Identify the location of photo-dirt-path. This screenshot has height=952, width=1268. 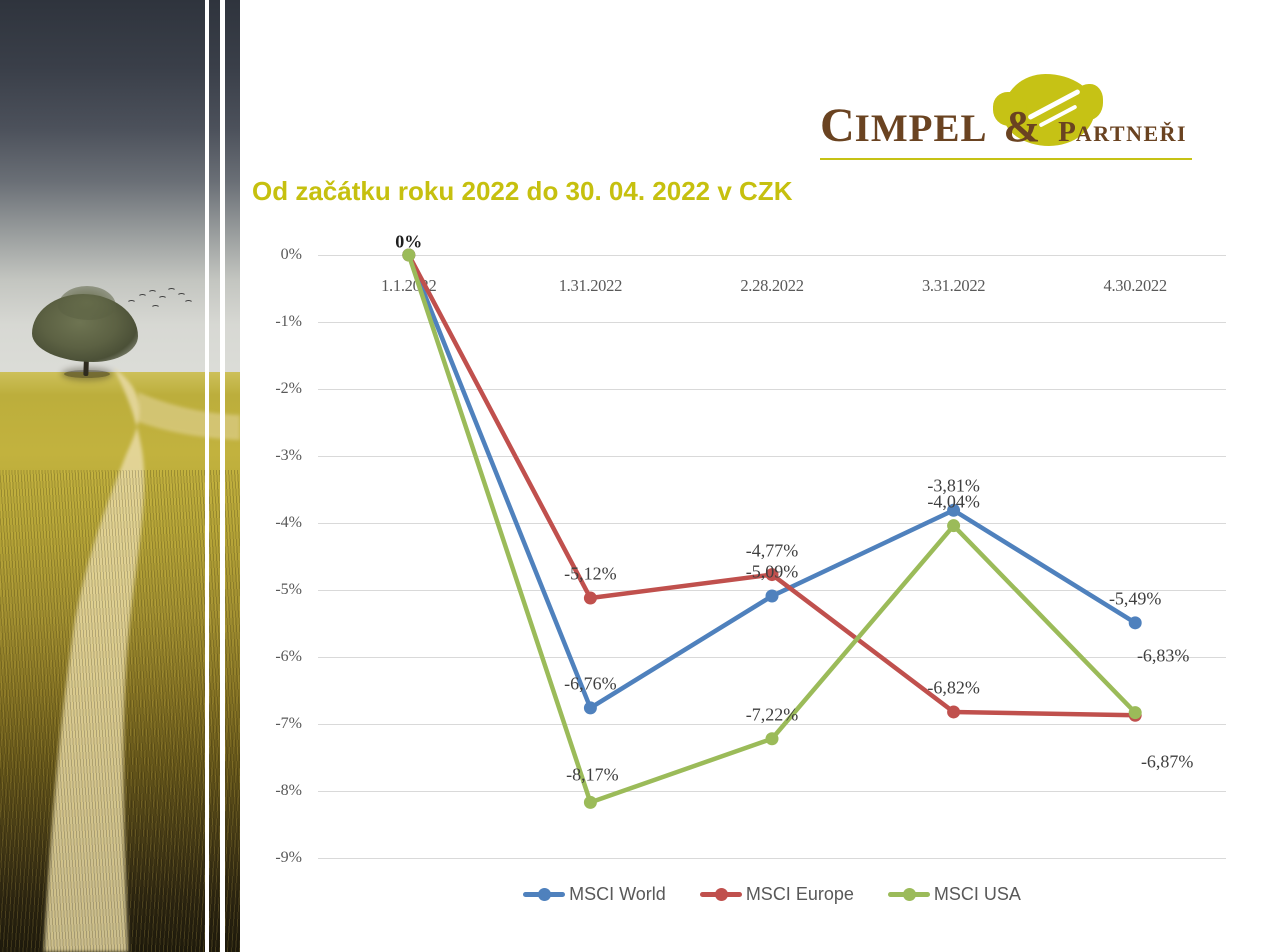
(142, 660).